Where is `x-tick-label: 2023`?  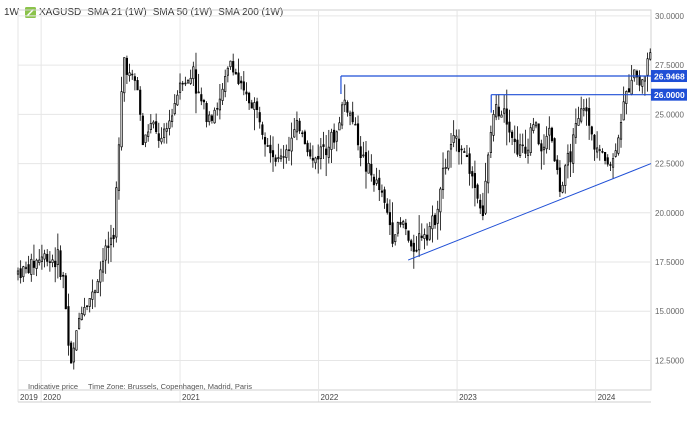 x-tick-label: 2023 is located at coordinates (468, 397).